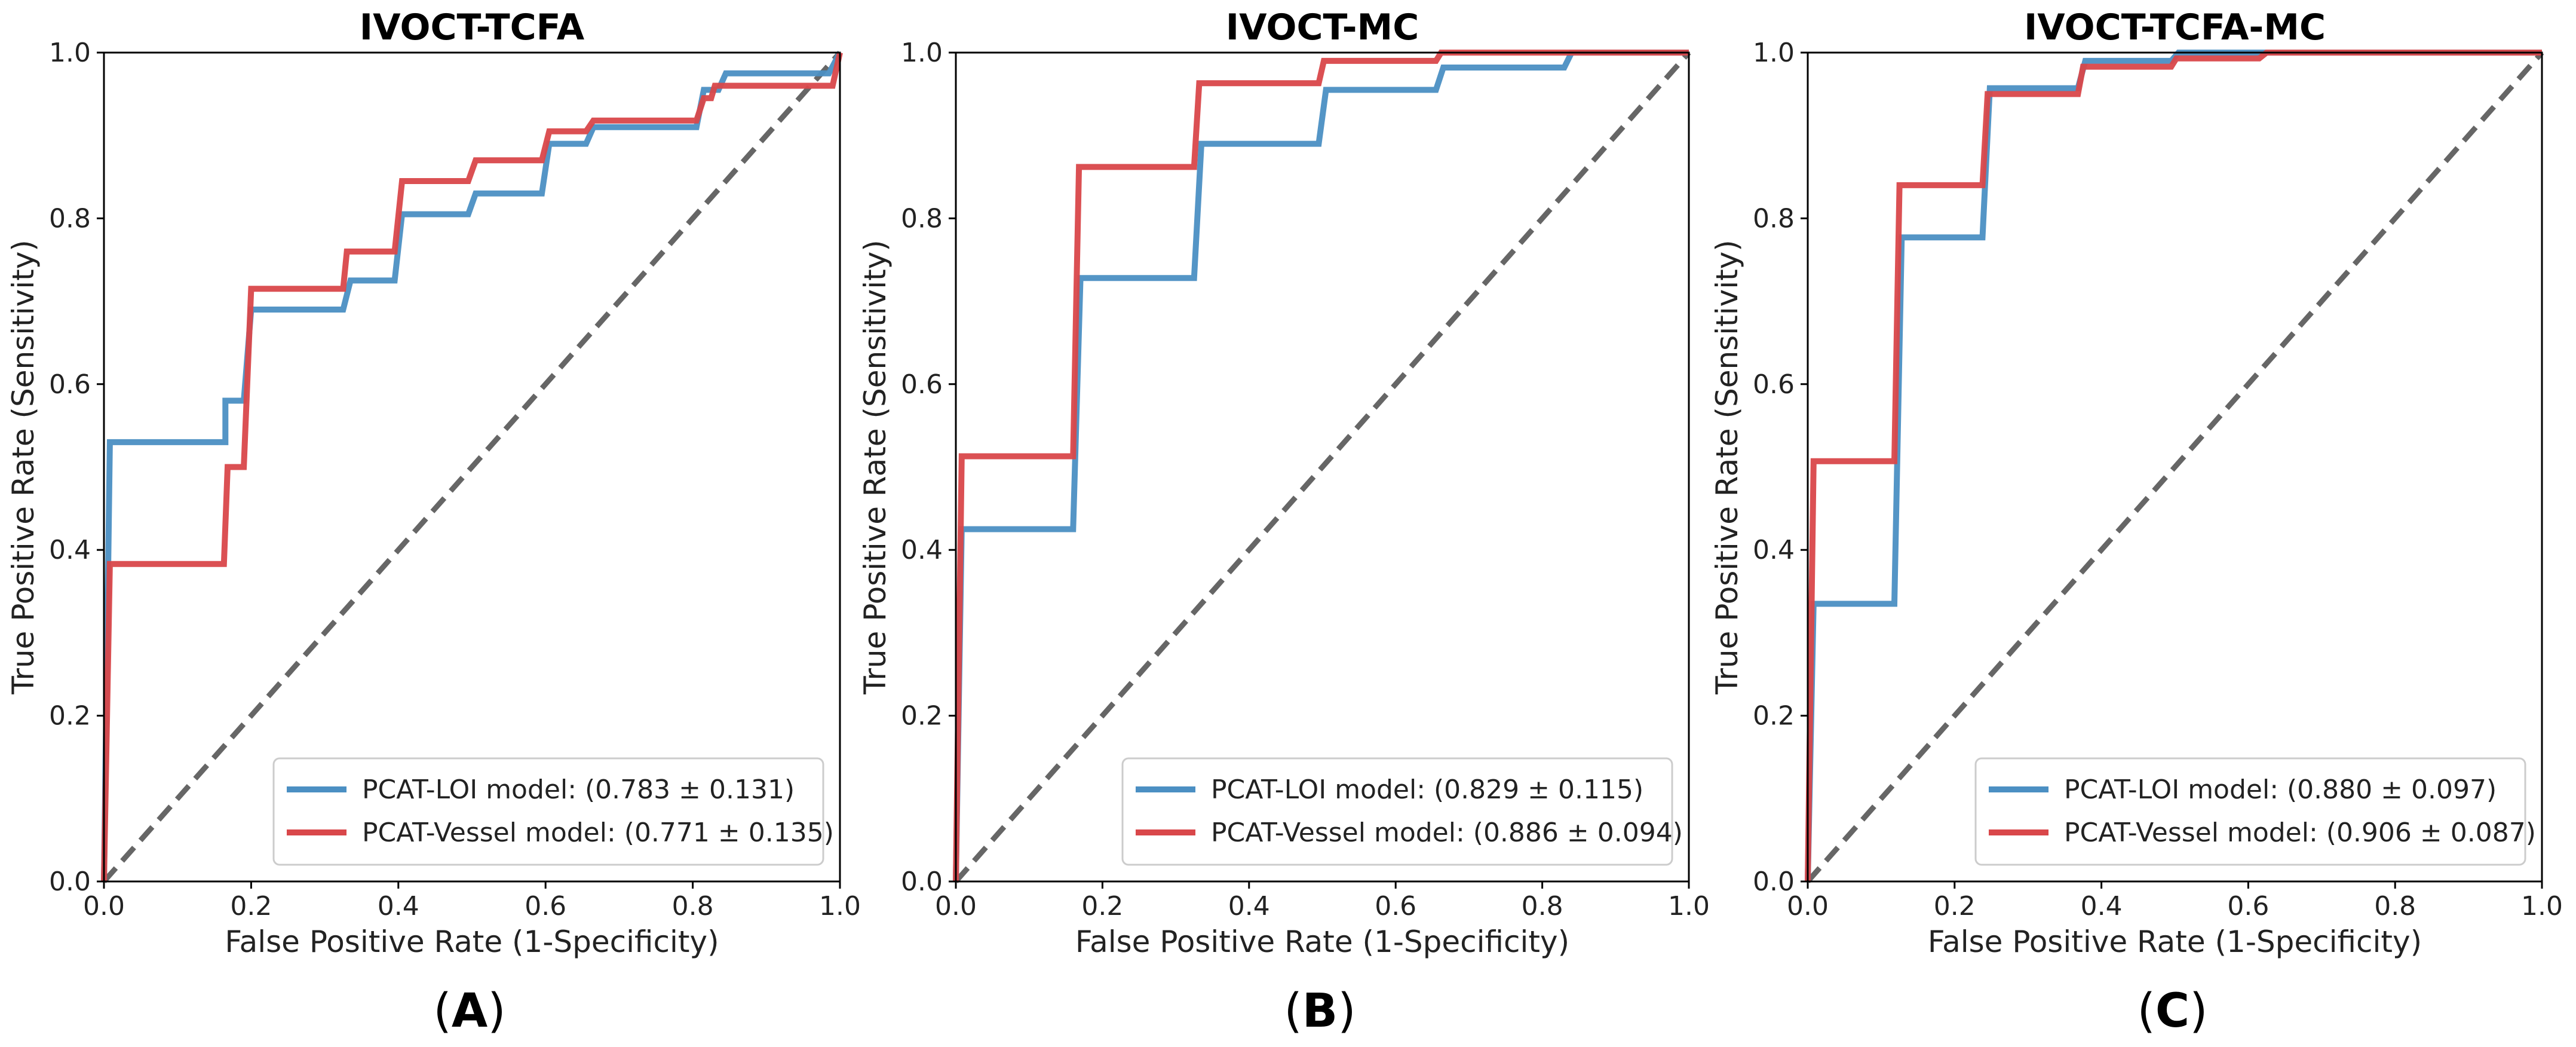 The height and width of the screenshot is (1047, 2576). I want to click on panel-letter: (B), so click(1320, 1011).